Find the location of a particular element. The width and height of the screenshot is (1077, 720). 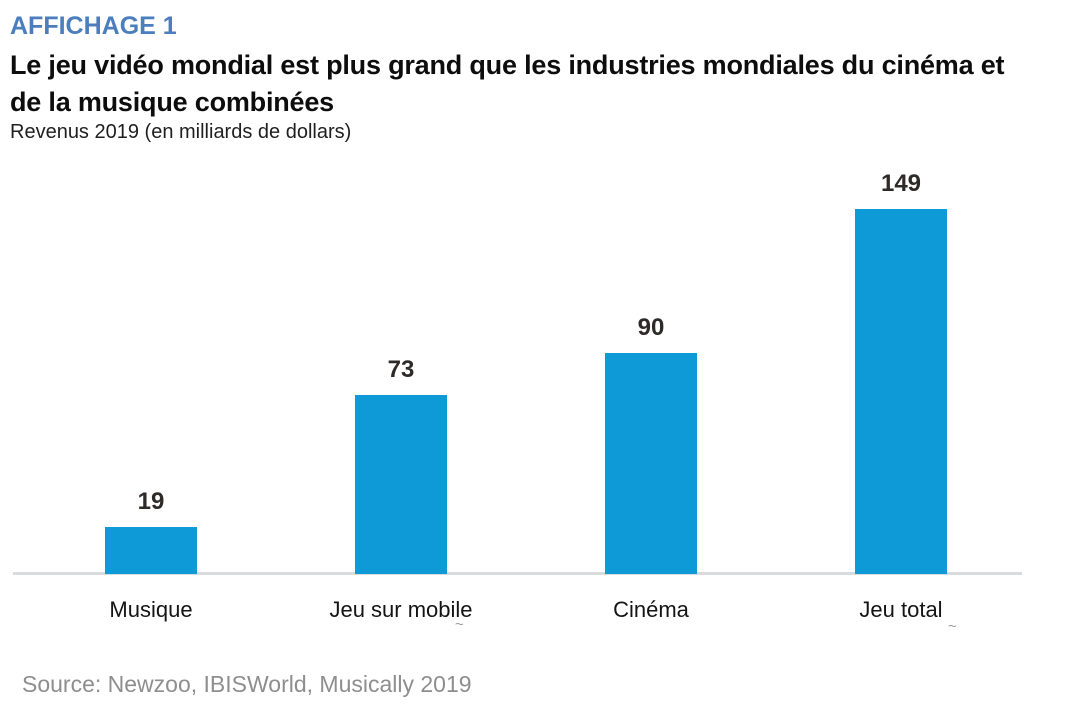

chart-subtitle: Revenus 2019 (en milliards de dollars) is located at coordinates (181, 132).